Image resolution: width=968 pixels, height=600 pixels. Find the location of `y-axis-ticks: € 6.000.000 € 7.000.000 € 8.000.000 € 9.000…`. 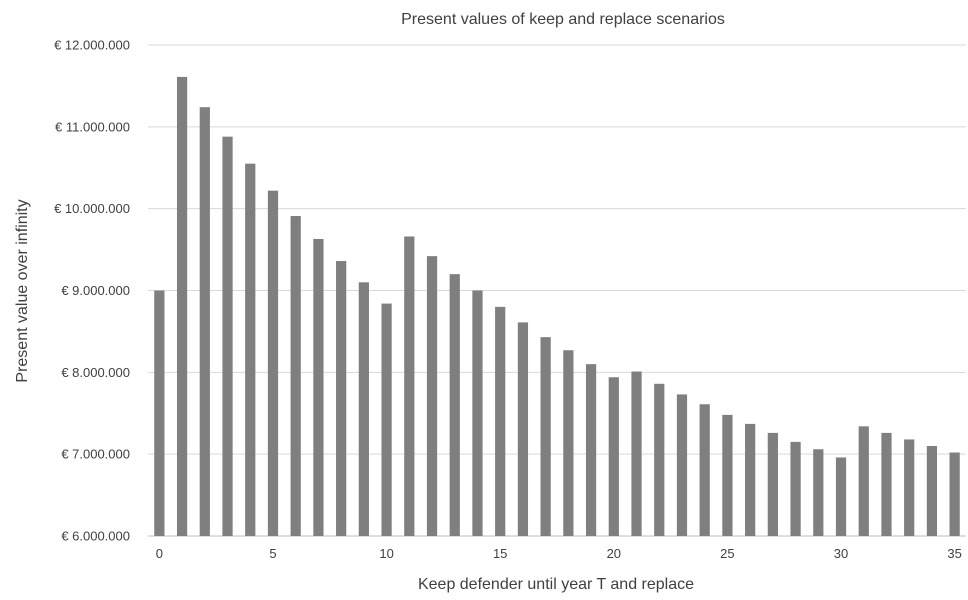

y-axis-ticks: € 6.000.000 € 7.000.000 € 8.000.000 € 9.000… is located at coordinates (92, 291).